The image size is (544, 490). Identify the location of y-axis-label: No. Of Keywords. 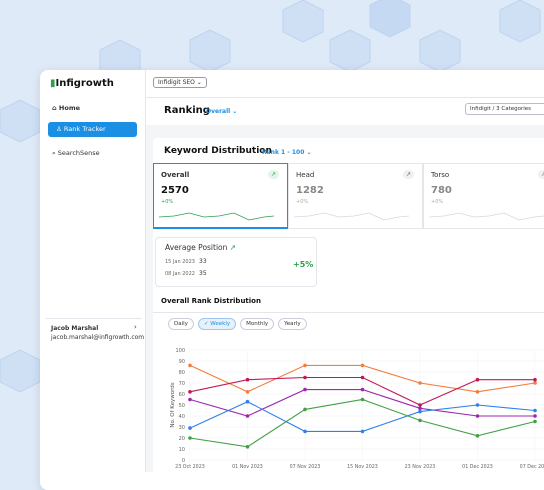
(173, 404).